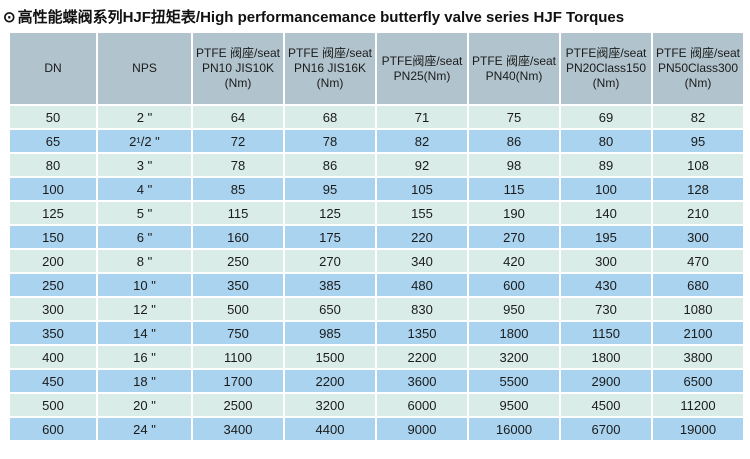 This screenshot has height=459, width=750. What do you see at coordinates (53, 261) in the screenshot?
I see `dn-cell: 200` at bounding box center [53, 261].